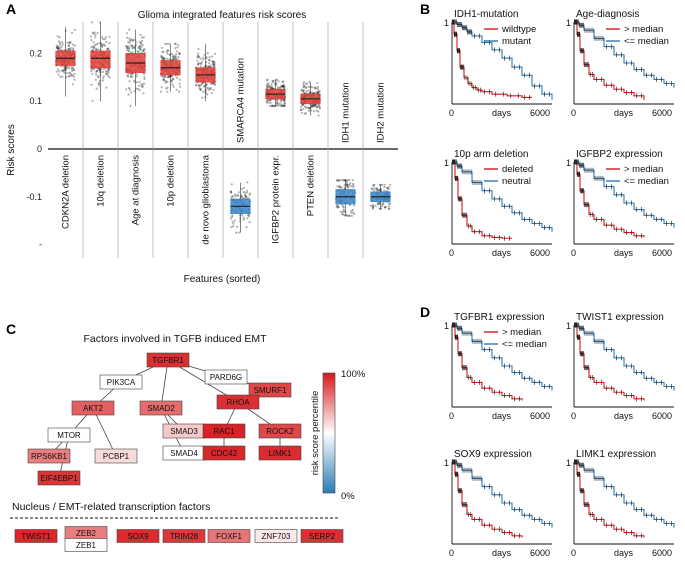 The height and width of the screenshot is (571, 685). I want to click on tf-node-label: ZEB1, so click(86, 545).